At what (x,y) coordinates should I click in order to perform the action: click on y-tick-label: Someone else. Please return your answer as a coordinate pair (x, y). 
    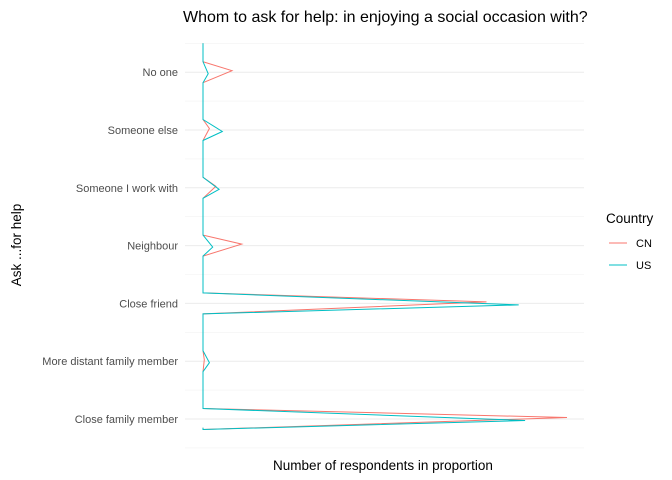
    Looking at the image, I should click on (143, 131).